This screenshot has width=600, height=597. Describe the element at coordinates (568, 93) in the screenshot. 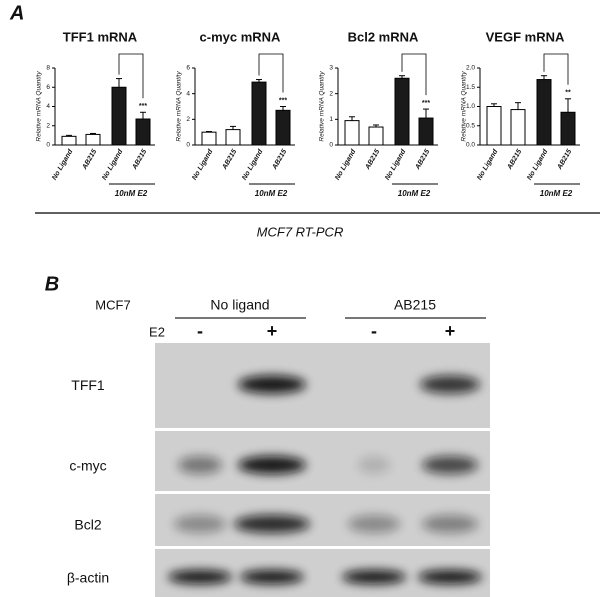

I see `significance: **` at that location.